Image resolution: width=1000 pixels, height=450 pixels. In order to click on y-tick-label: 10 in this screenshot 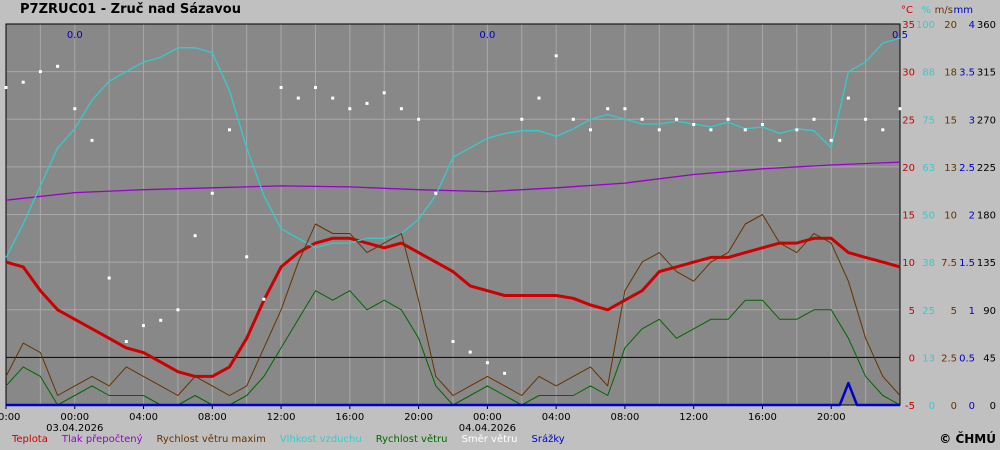, I will do `click(908, 263)`.